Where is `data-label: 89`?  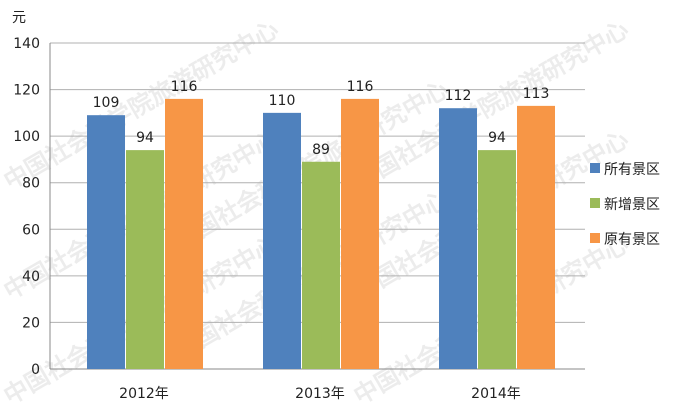 data-label: 89 is located at coordinates (321, 150).